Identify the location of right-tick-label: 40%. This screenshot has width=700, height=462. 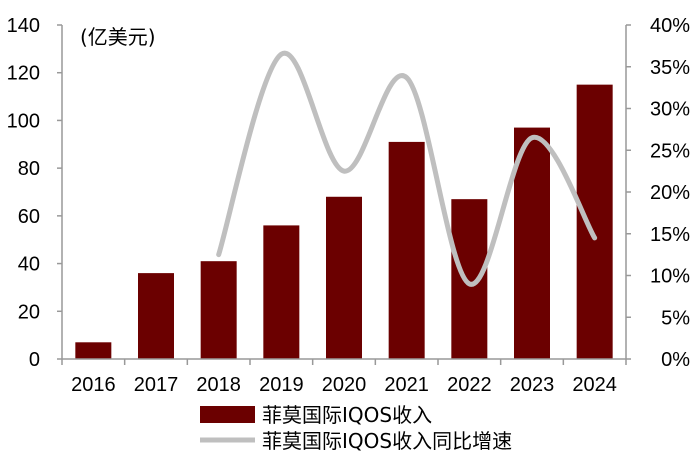
(670, 26).